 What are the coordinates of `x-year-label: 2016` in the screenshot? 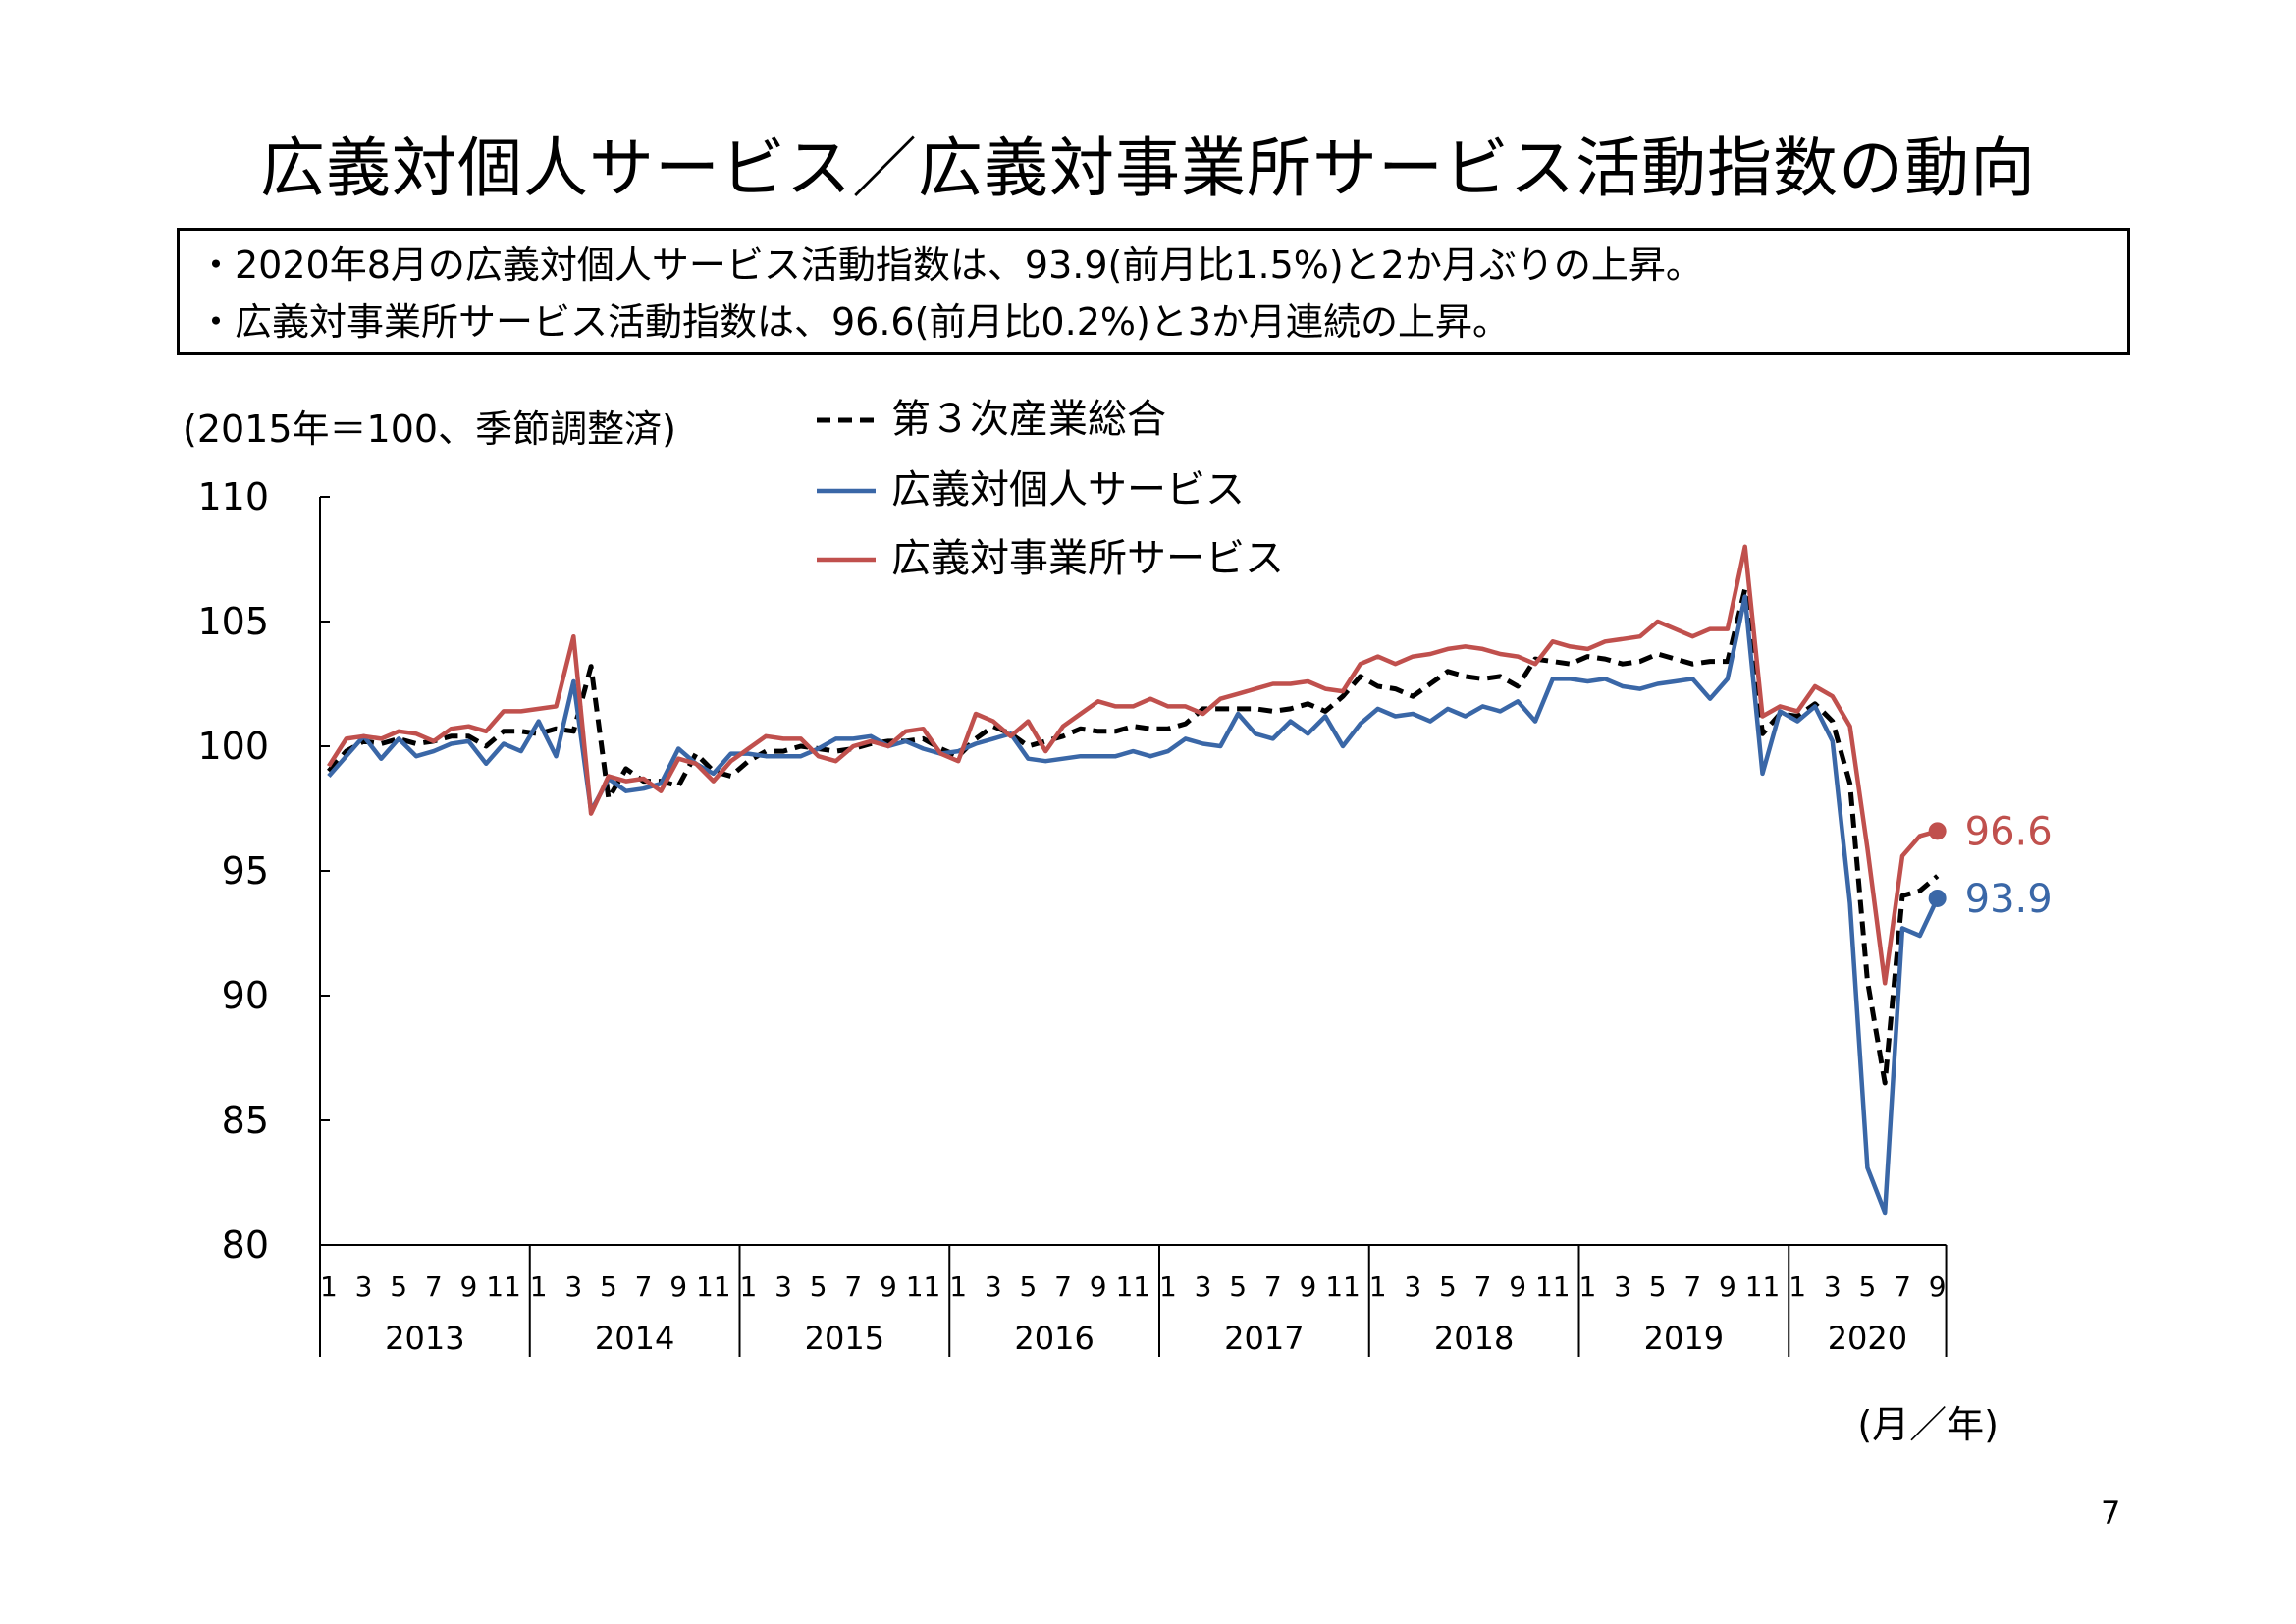 It's located at (1054, 1338).